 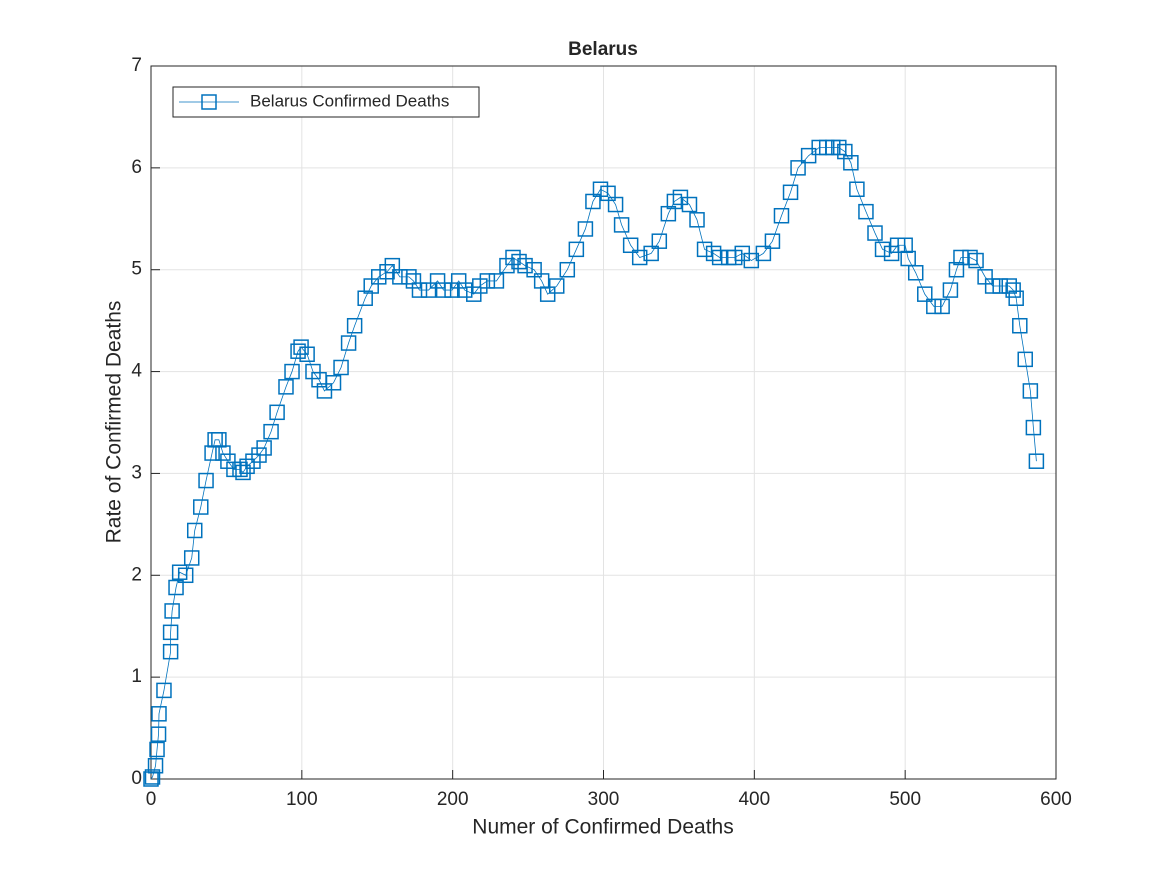 What do you see at coordinates (905, 799) in the screenshot?
I see `x-tick-label: 500` at bounding box center [905, 799].